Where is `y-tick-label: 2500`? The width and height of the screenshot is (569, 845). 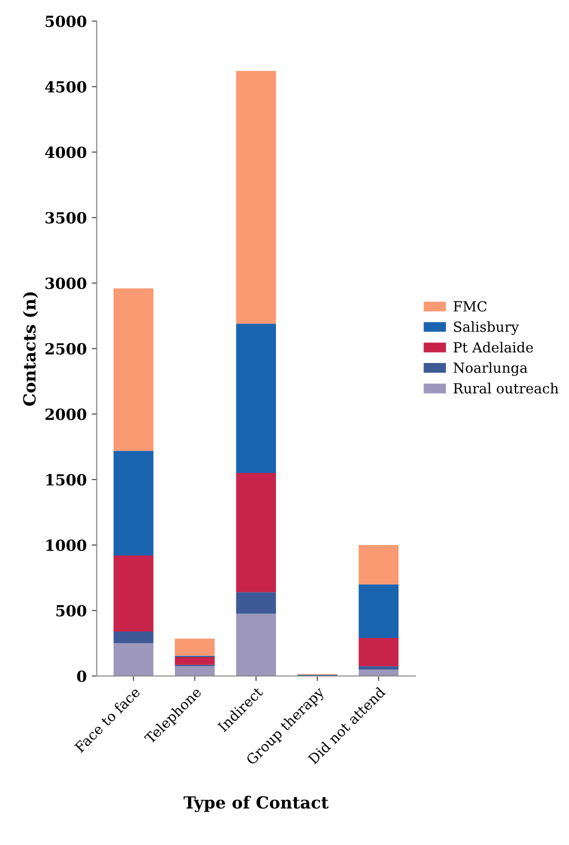 y-tick-label: 2500 is located at coordinates (66, 349).